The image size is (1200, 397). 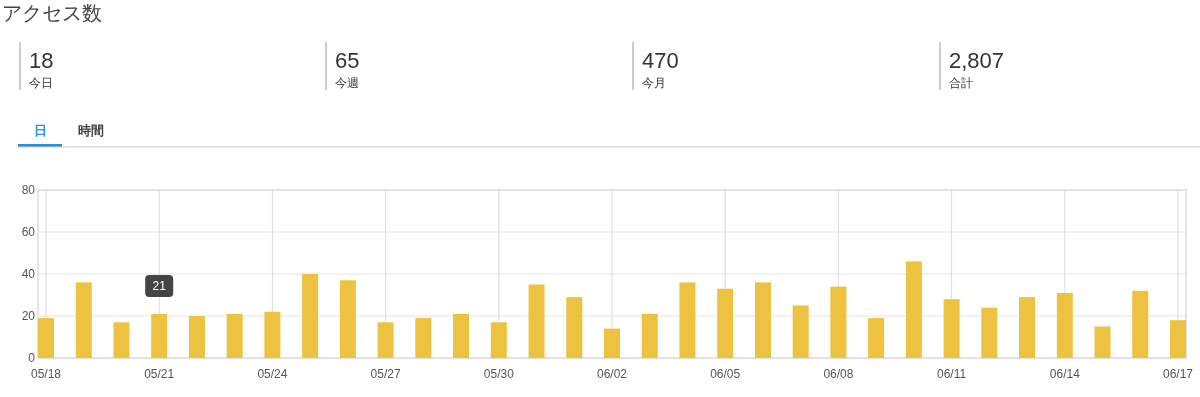 What do you see at coordinates (41, 83) in the screenshot?
I see `text: 今日` at bounding box center [41, 83].